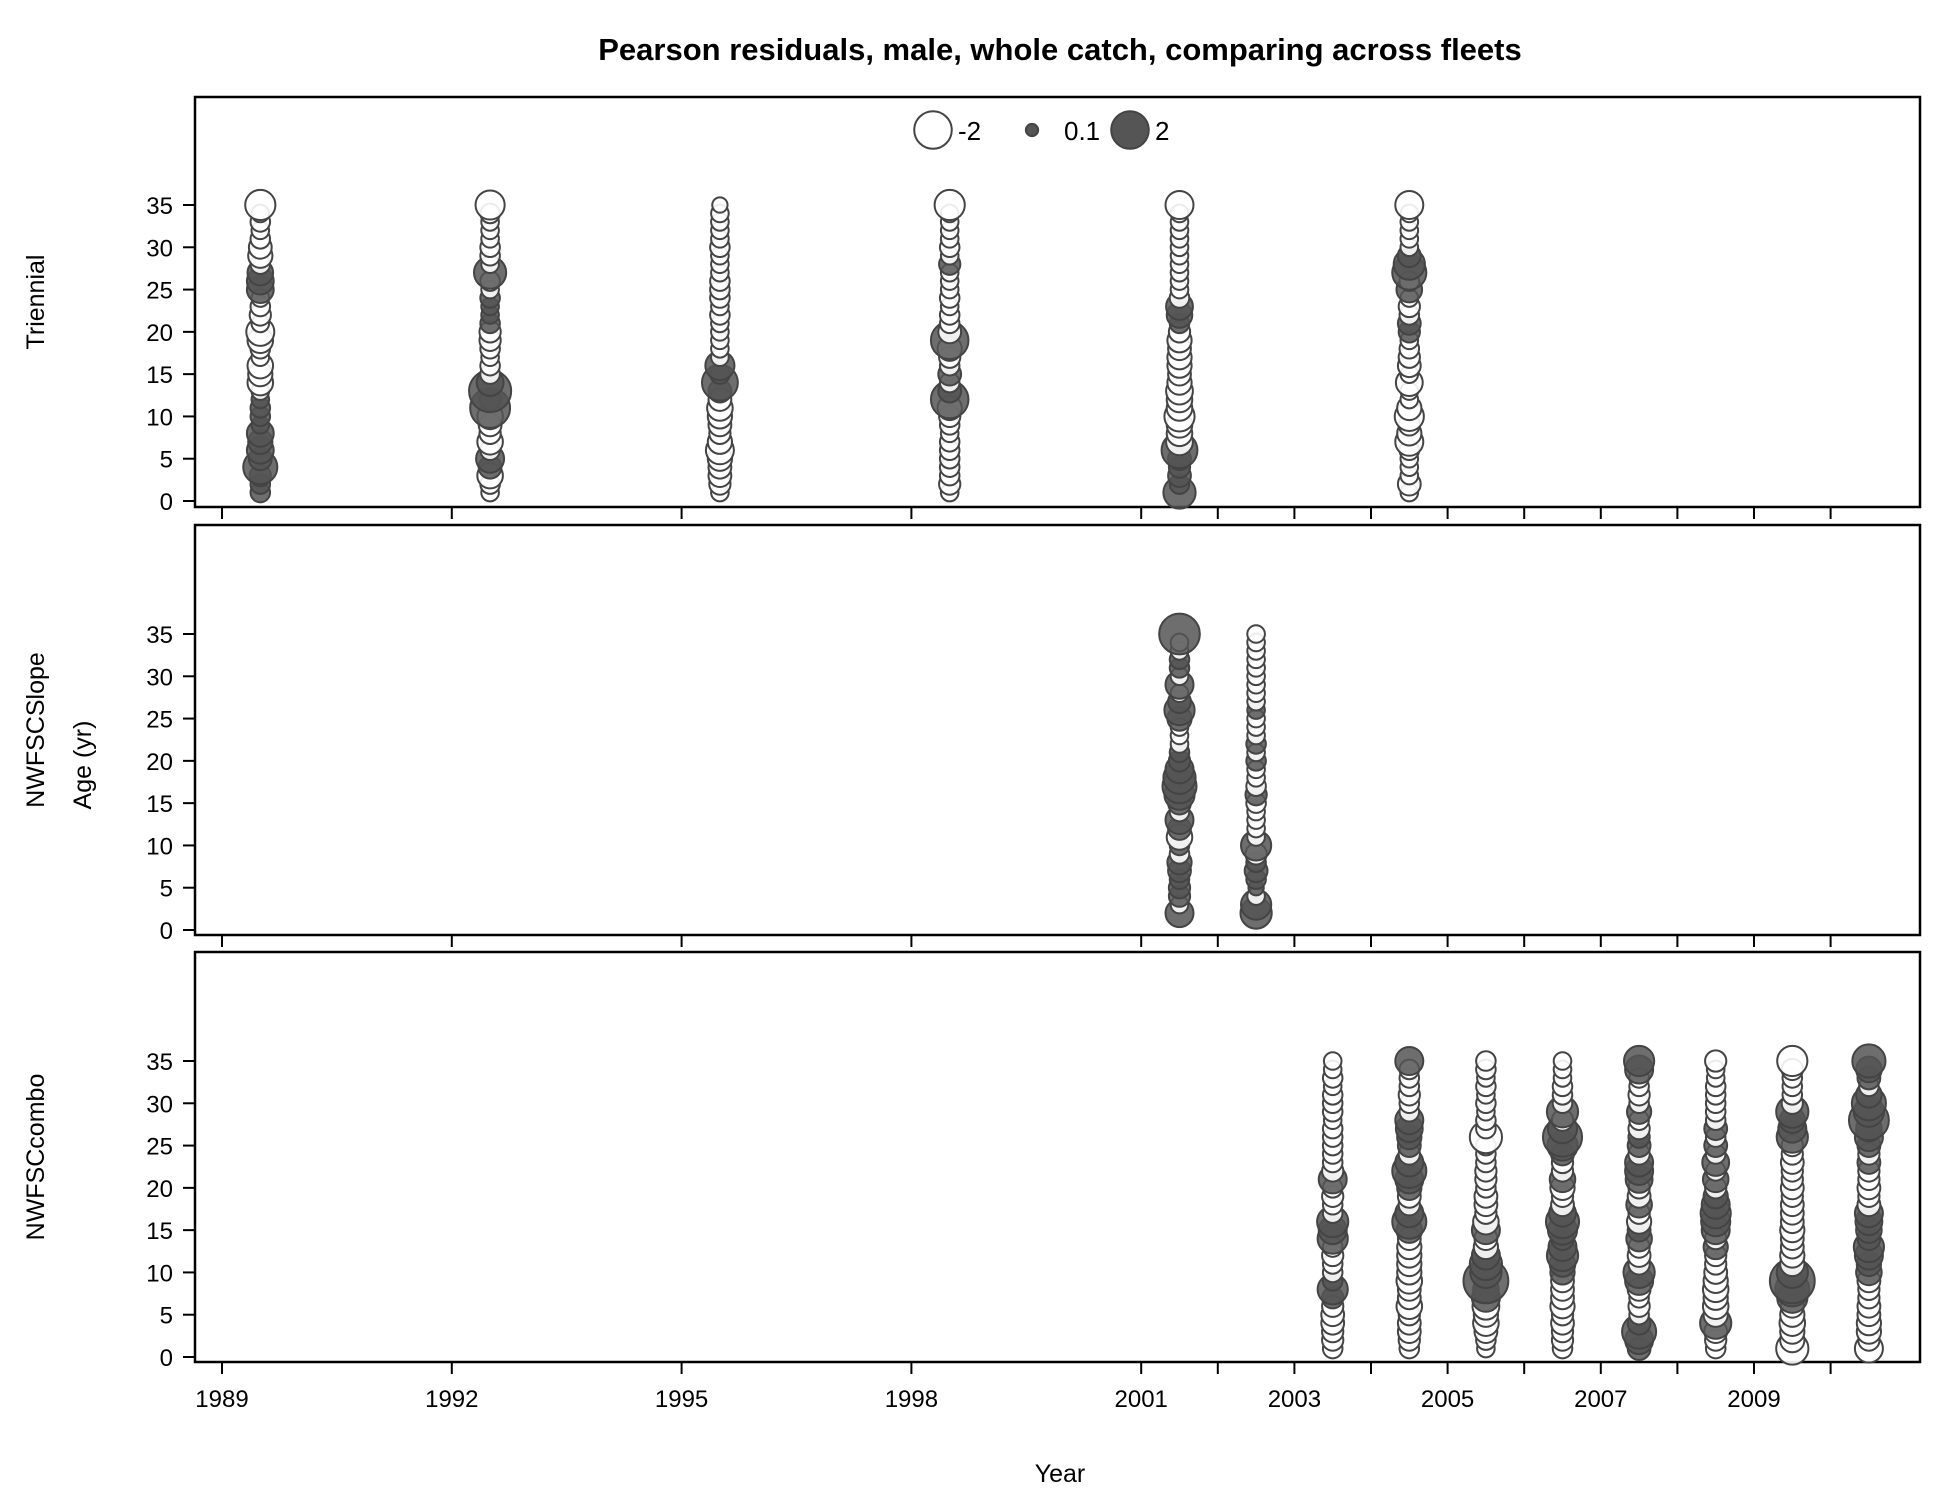 The image size is (1950, 1500). Describe the element at coordinates (1868, 1203) in the screenshot. I see `bubble-column-2010` at that location.